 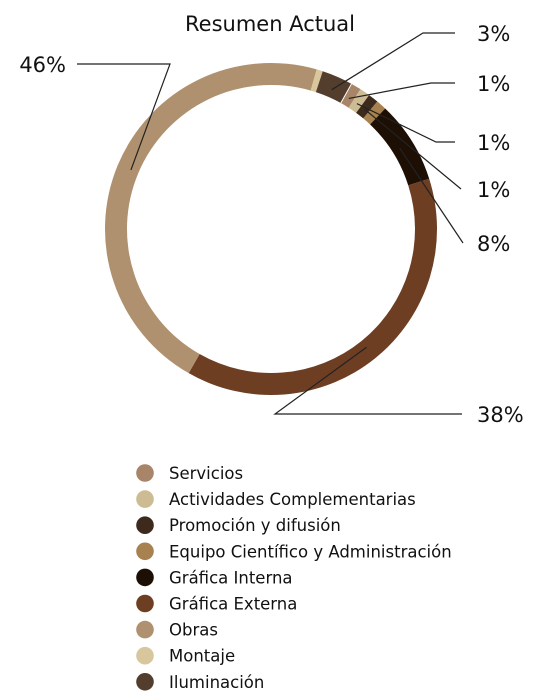 I want to click on data-label-promocion-y-difusion: 1%, so click(x=493, y=190).